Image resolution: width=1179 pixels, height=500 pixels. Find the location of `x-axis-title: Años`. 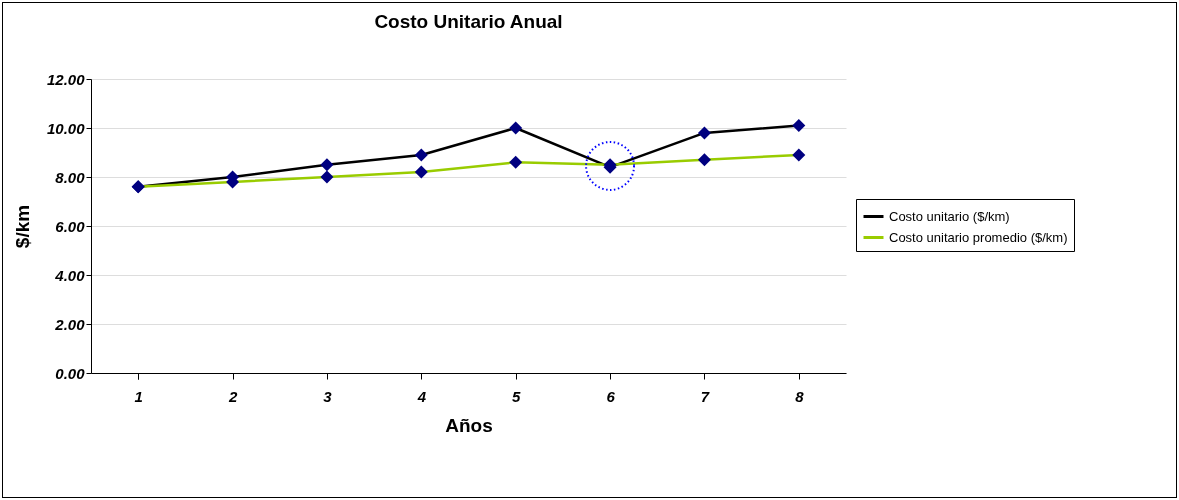

x-axis-title: Años is located at coordinates (469, 425).